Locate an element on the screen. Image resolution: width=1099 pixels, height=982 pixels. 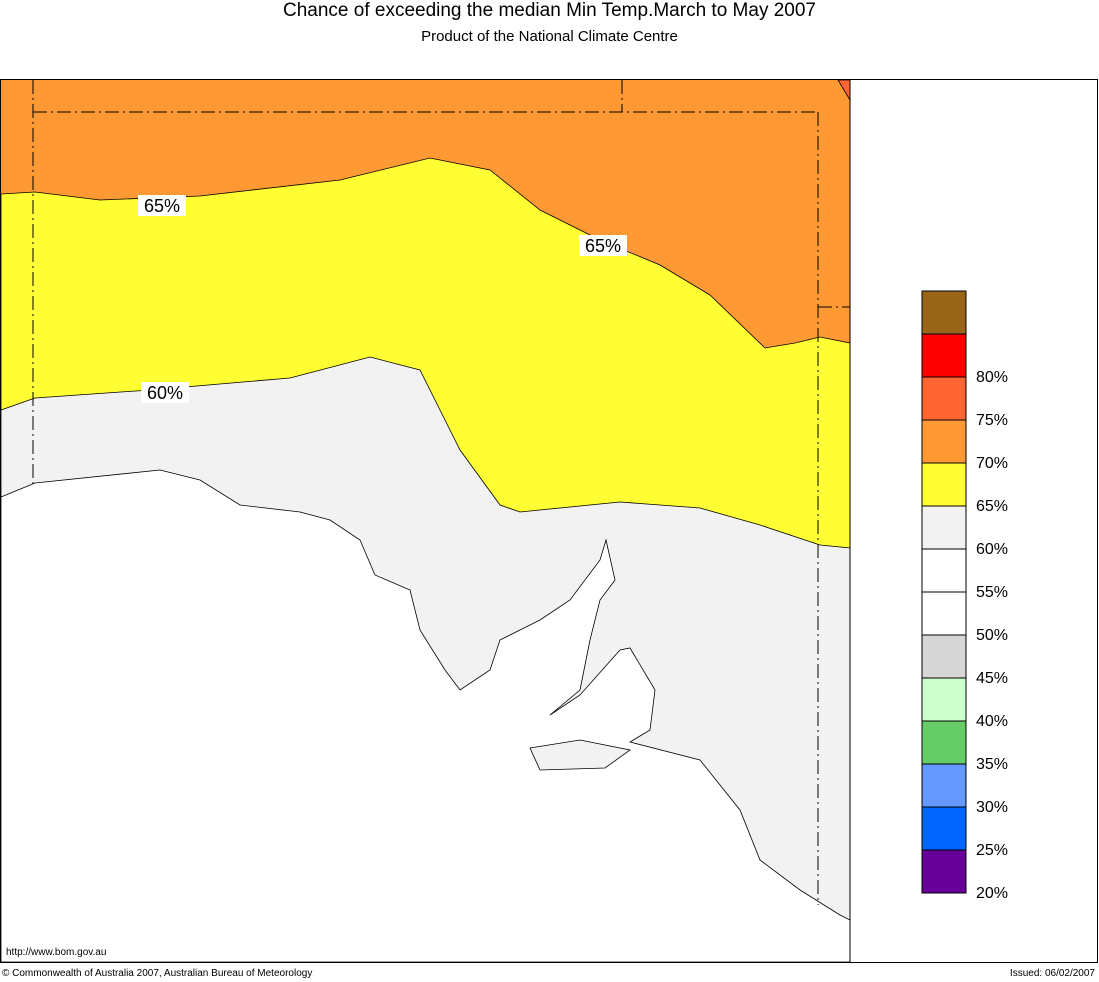
kangaroo-island is located at coordinates (580, 755).